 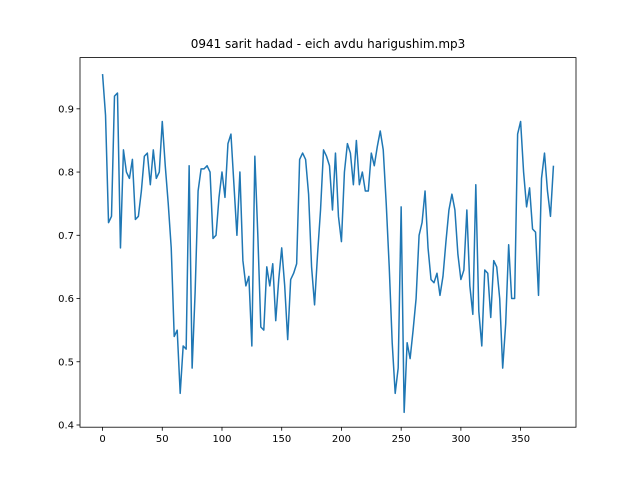 What do you see at coordinates (66, 173) in the screenshot?
I see `y-tick-label: 0.8` at bounding box center [66, 173].